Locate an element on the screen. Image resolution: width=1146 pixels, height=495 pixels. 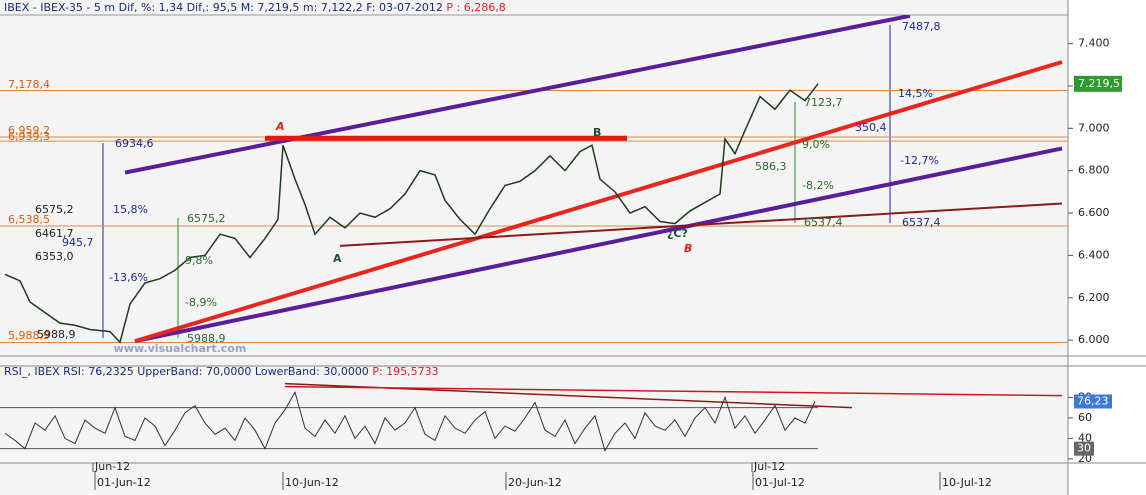
y-tick-label: 6.800 is located at coordinates (1094, 170).